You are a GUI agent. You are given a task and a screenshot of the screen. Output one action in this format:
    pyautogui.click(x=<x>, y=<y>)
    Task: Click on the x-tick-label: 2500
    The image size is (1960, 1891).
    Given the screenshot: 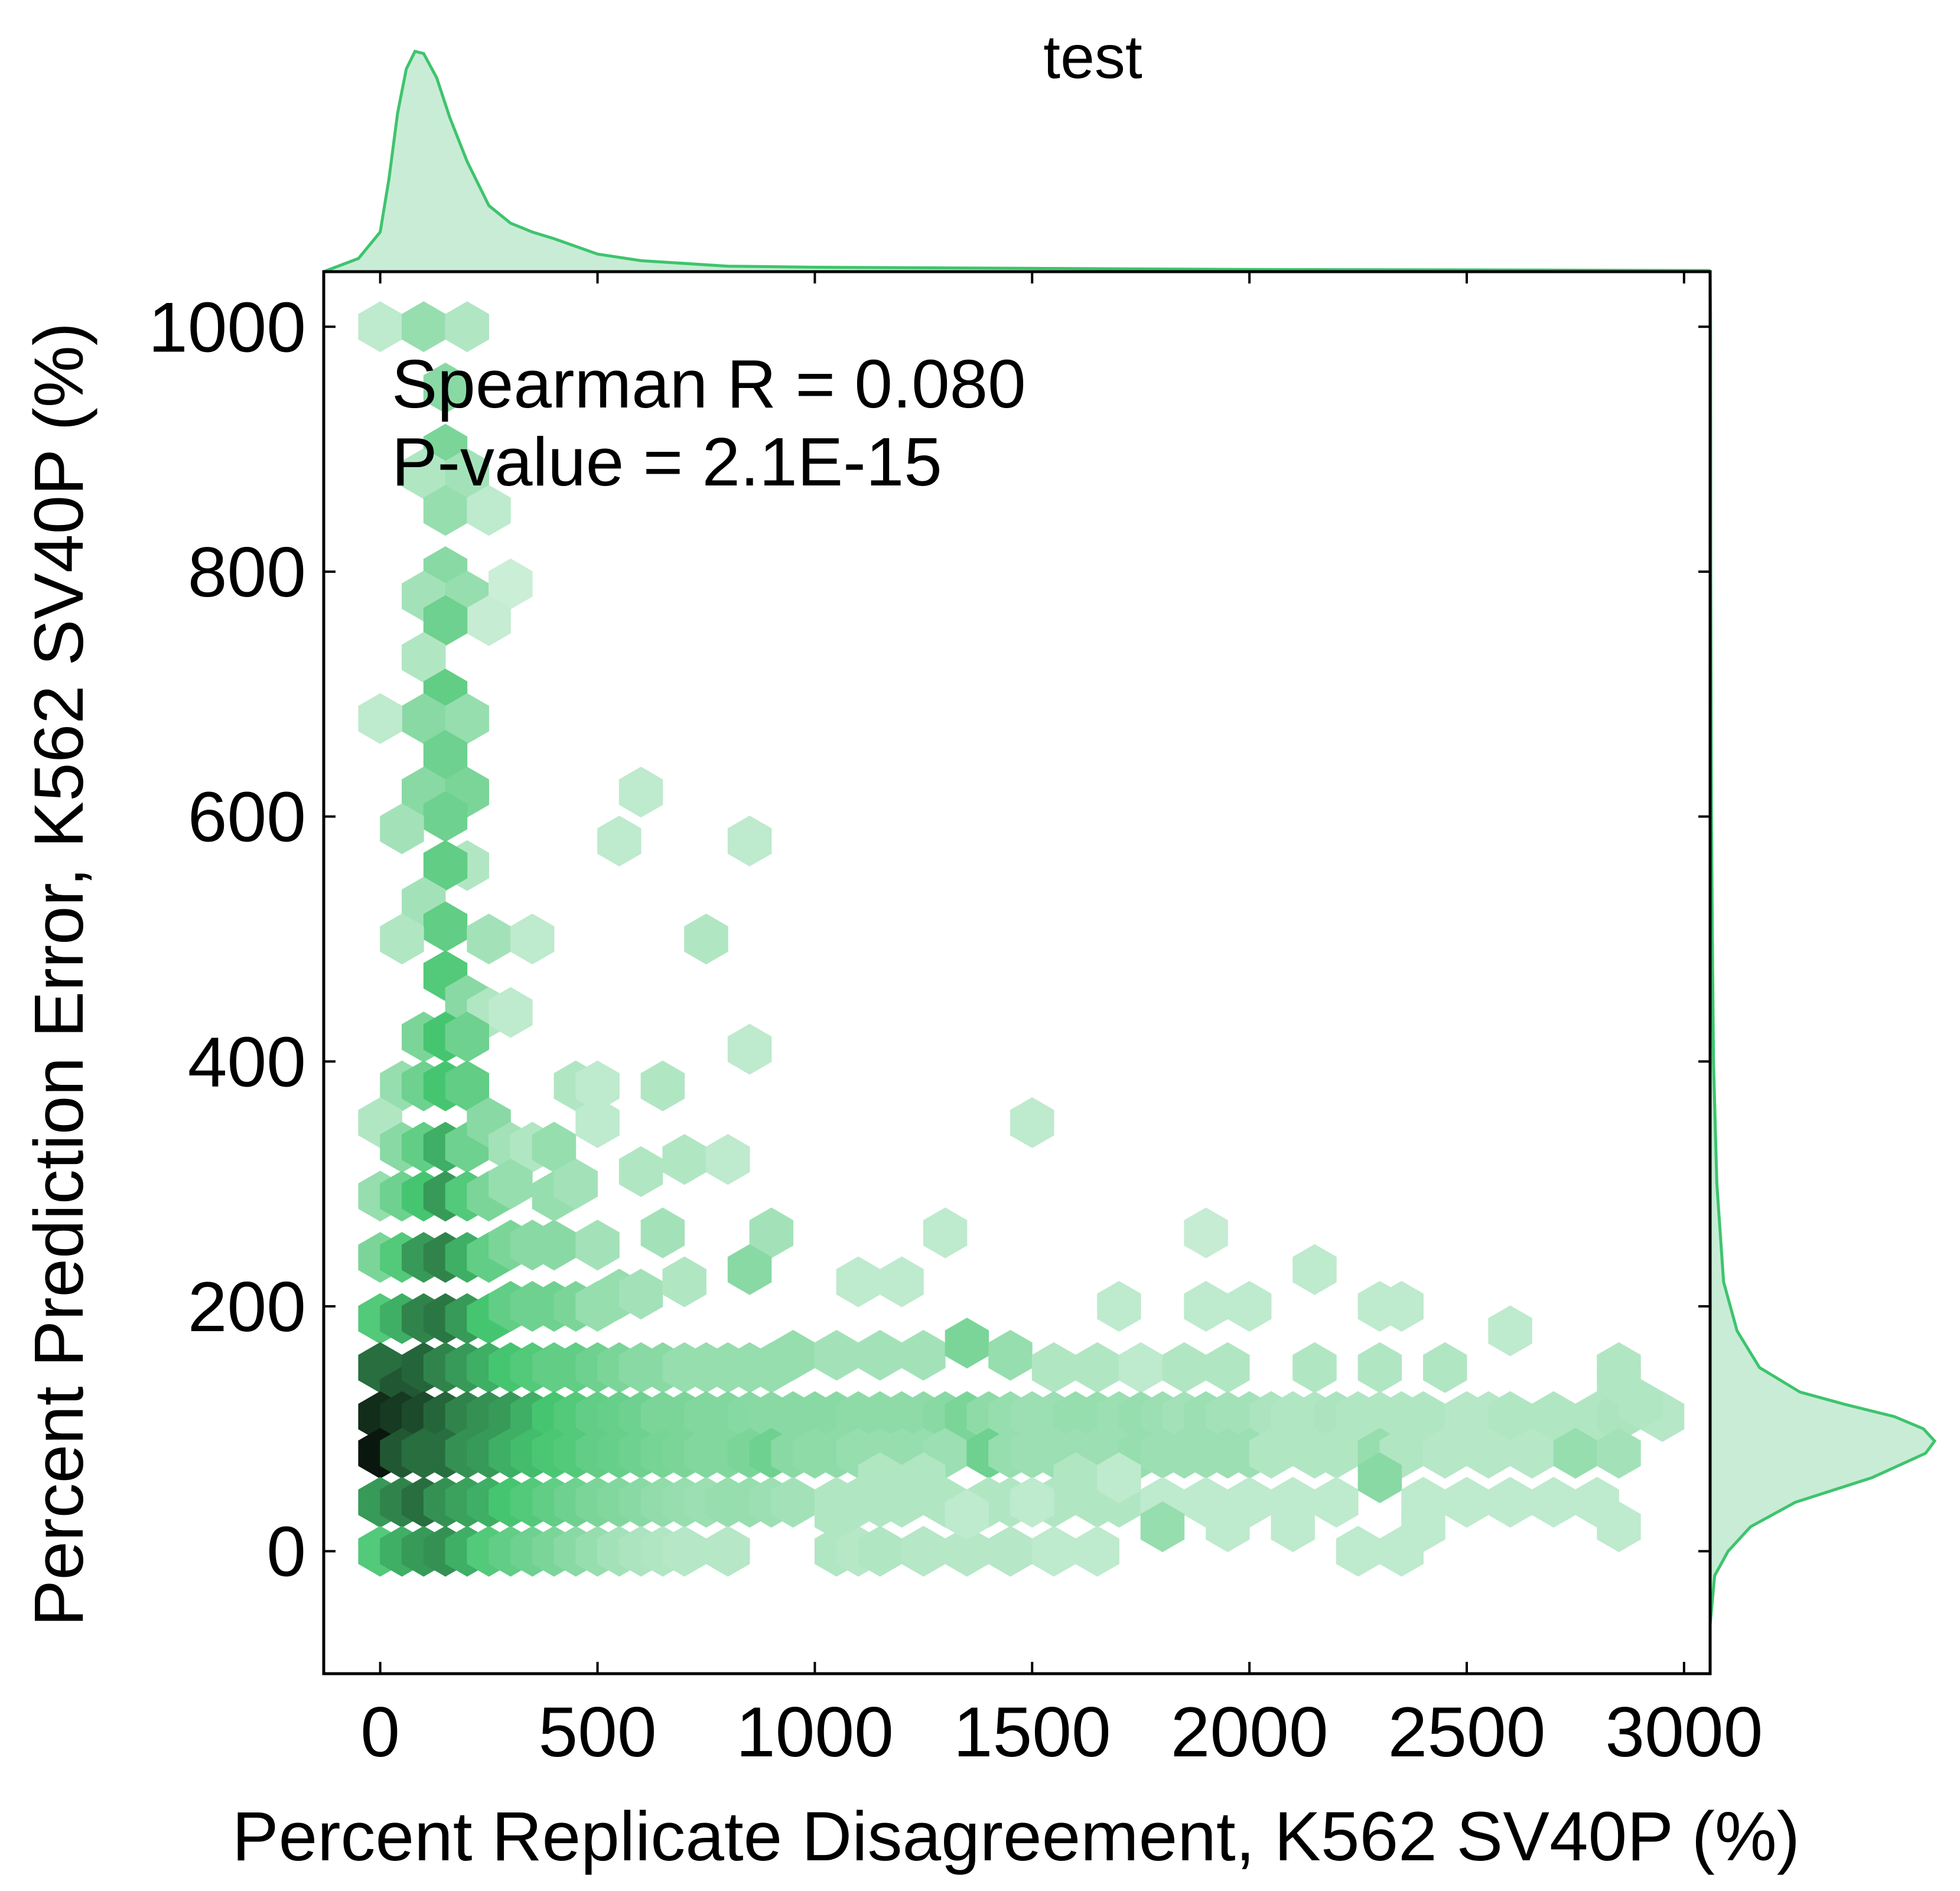 What is the action you would take?
    pyautogui.click(x=1467, y=1732)
    